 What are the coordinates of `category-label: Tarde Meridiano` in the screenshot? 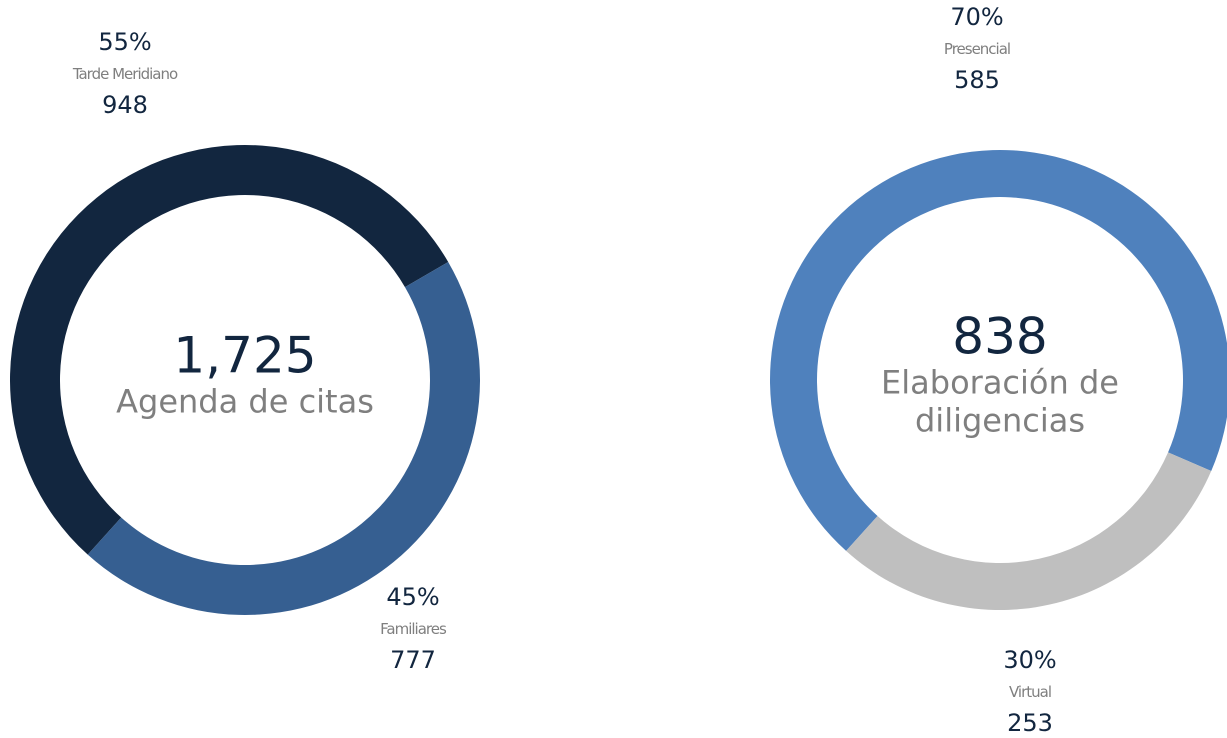 It's located at (125, 73).